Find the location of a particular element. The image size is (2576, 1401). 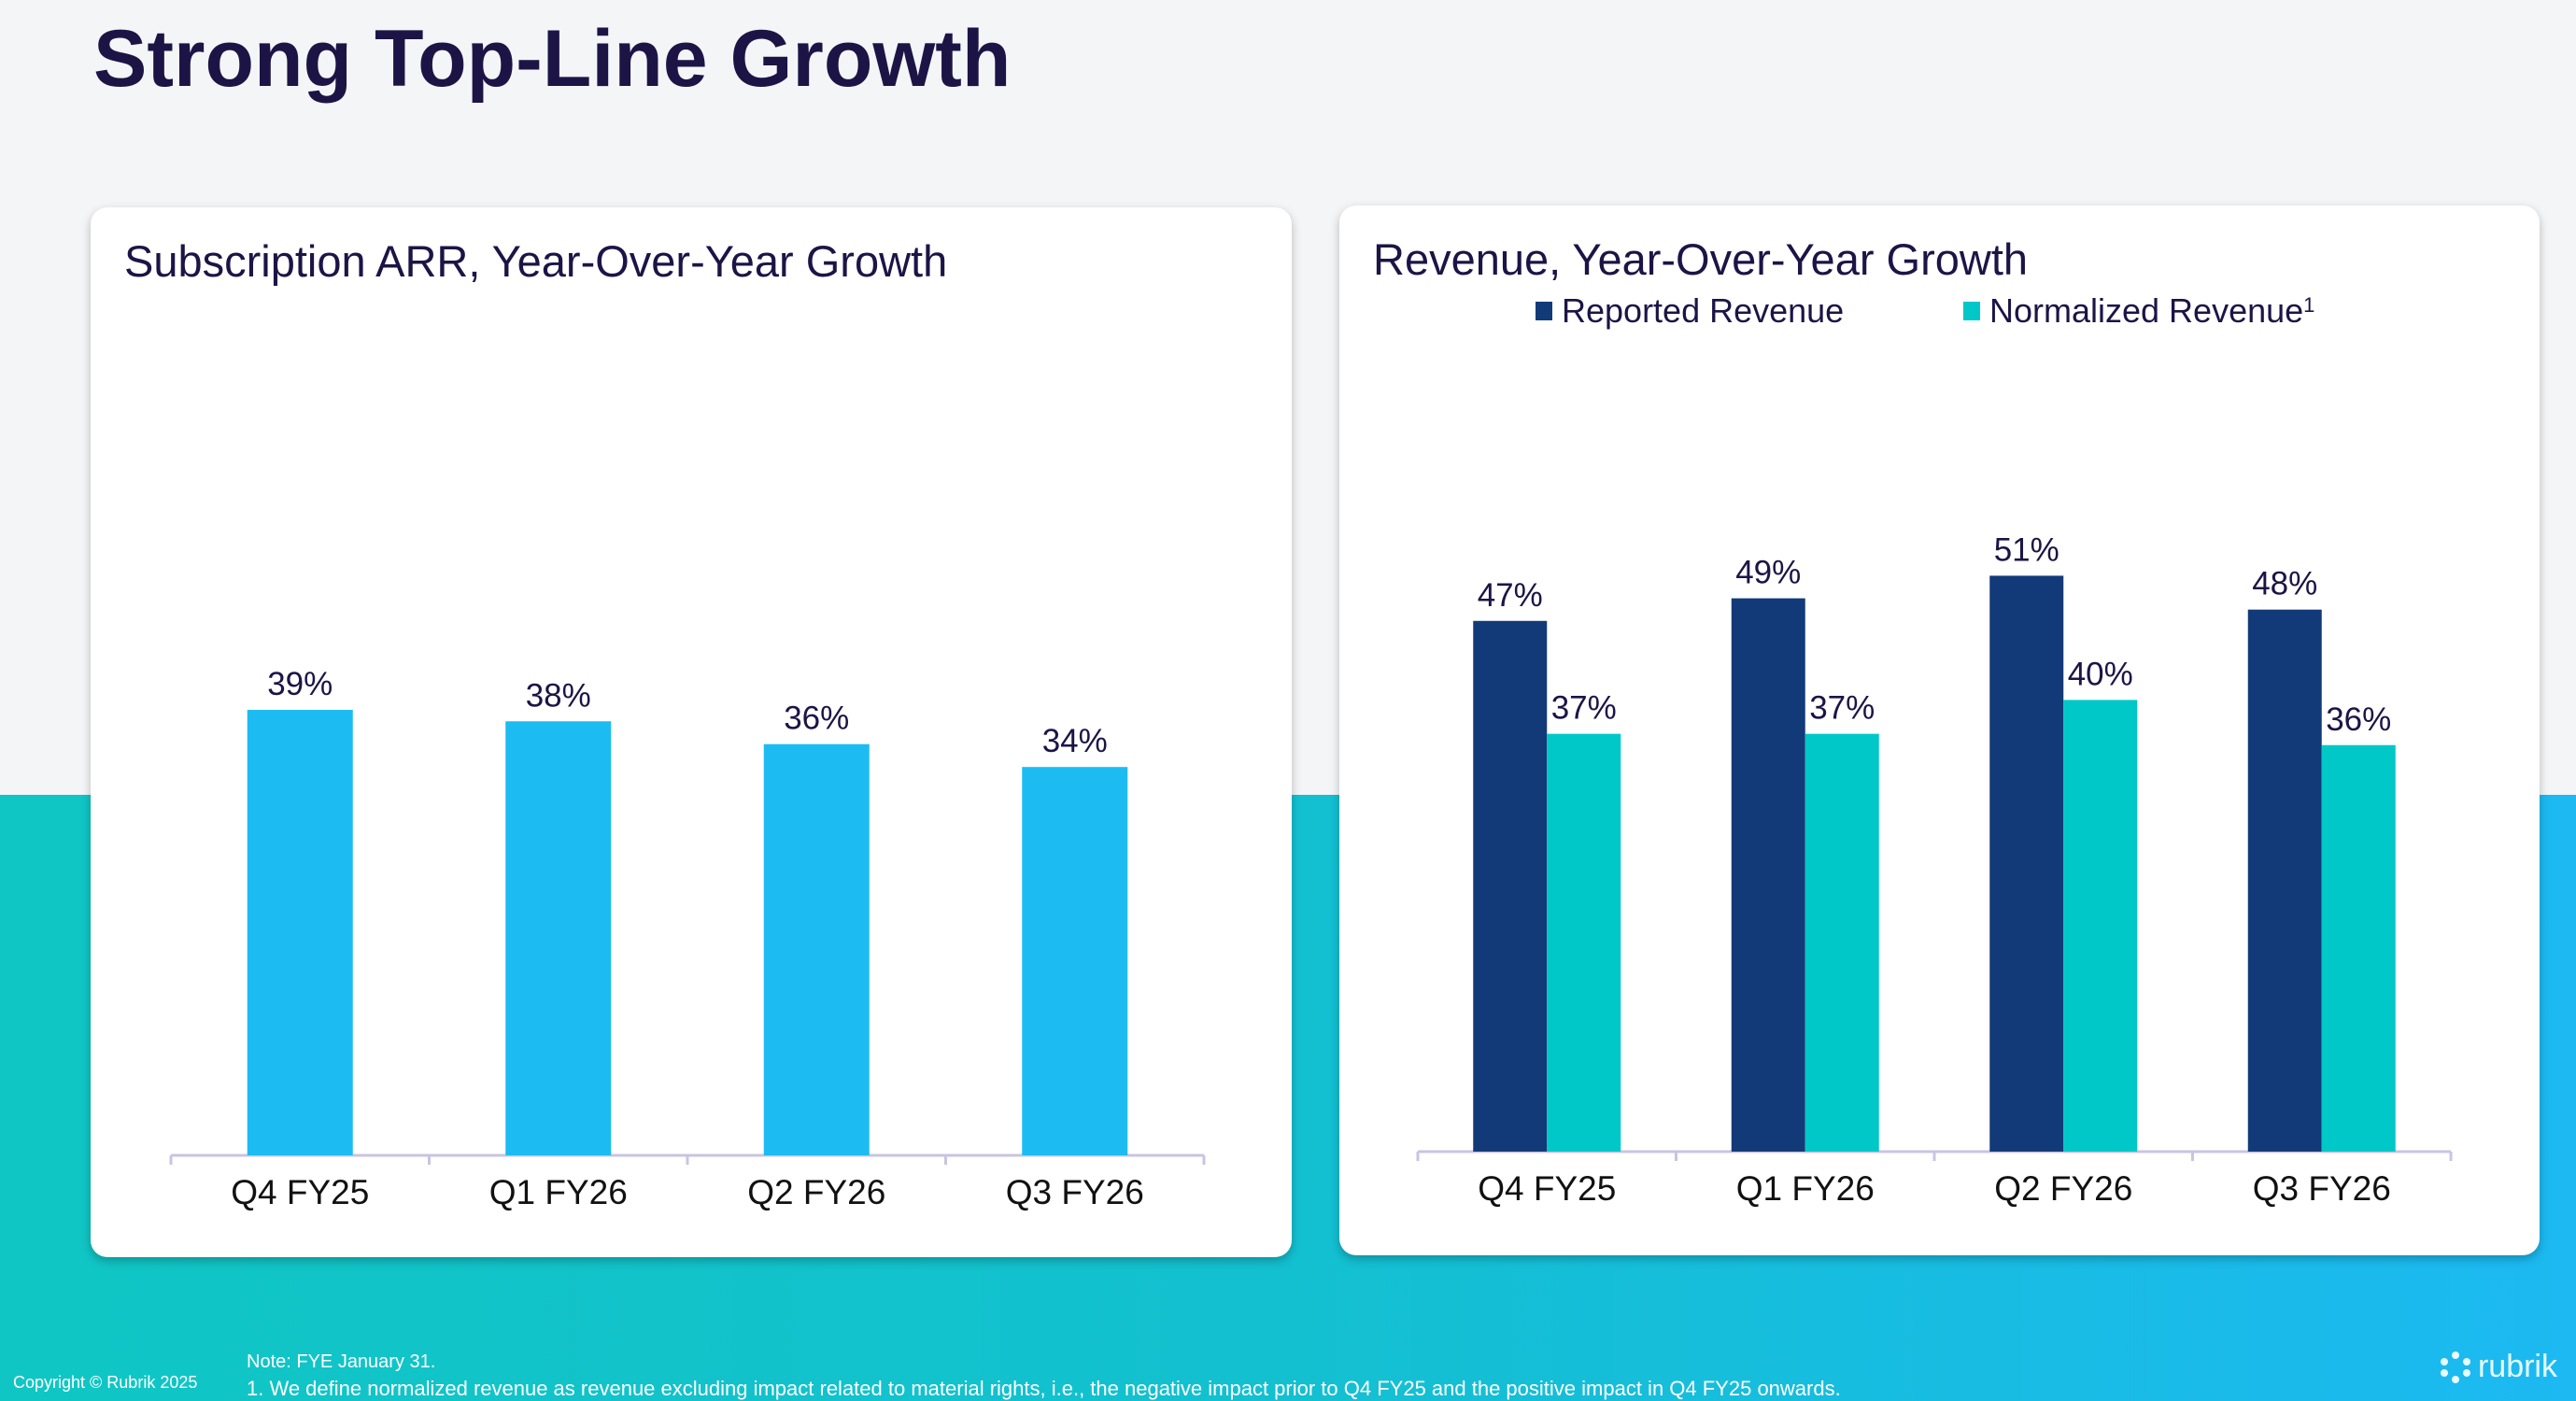

data-label: 38% is located at coordinates (558, 695).